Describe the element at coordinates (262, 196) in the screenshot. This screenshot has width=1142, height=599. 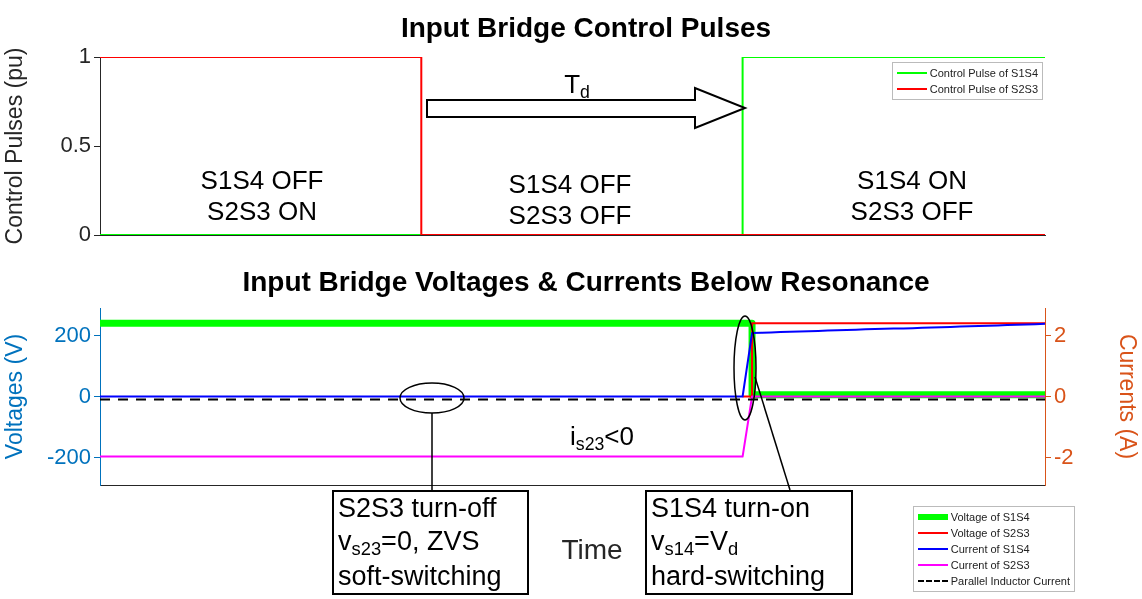
I see `annotation: S1S4 OFF S2S3 ON` at that location.